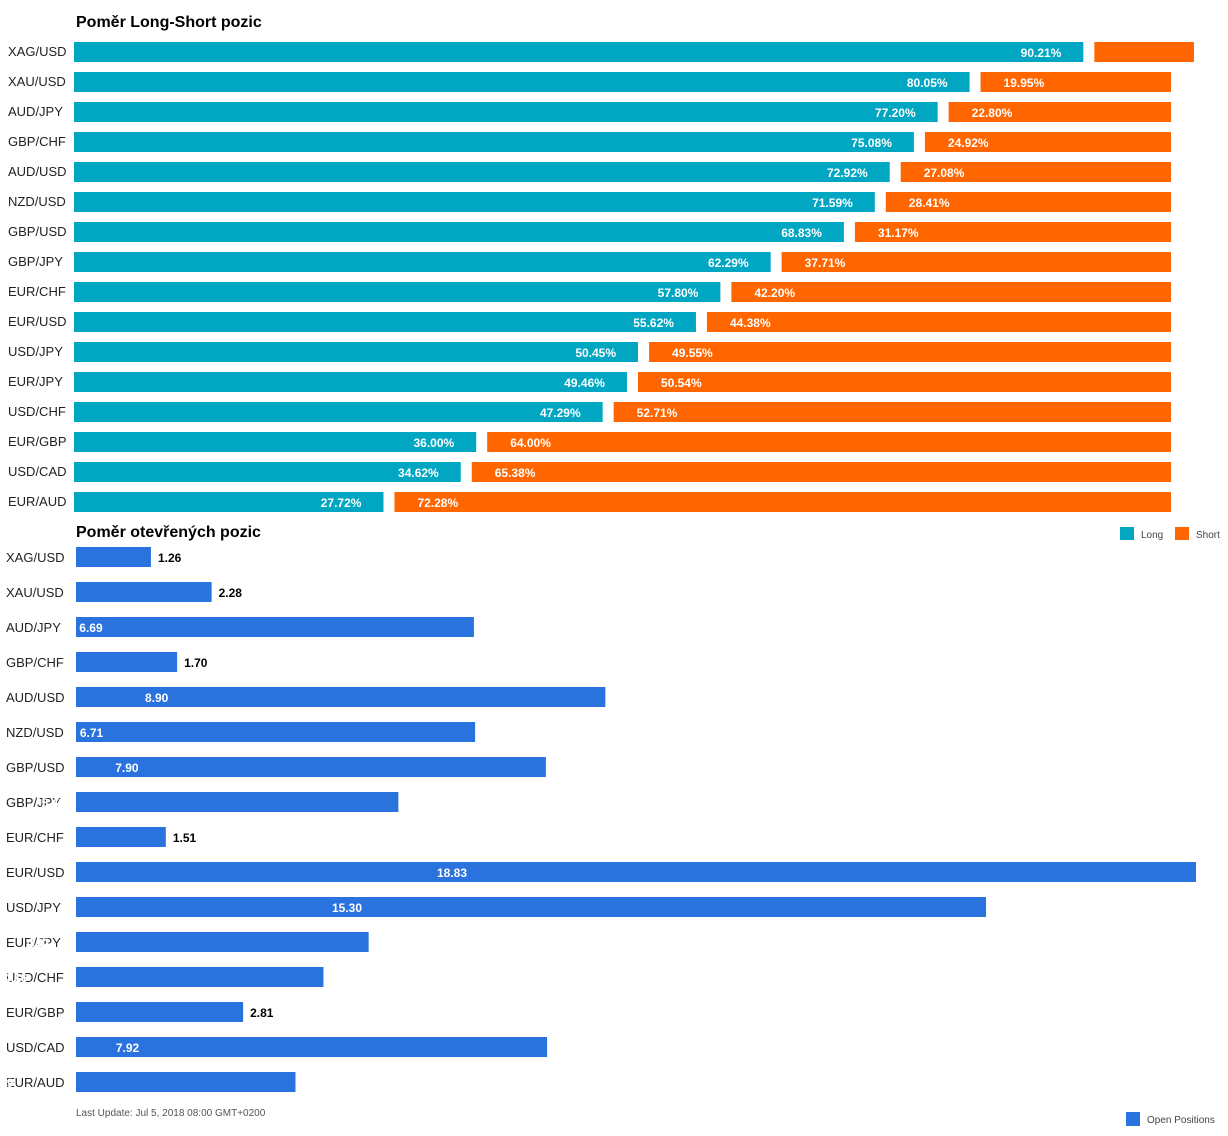 The width and height of the screenshot is (1228, 1136). What do you see at coordinates (898, 233) in the screenshot?
I see `short-value-label: 31.17%` at bounding box center [898, 233].